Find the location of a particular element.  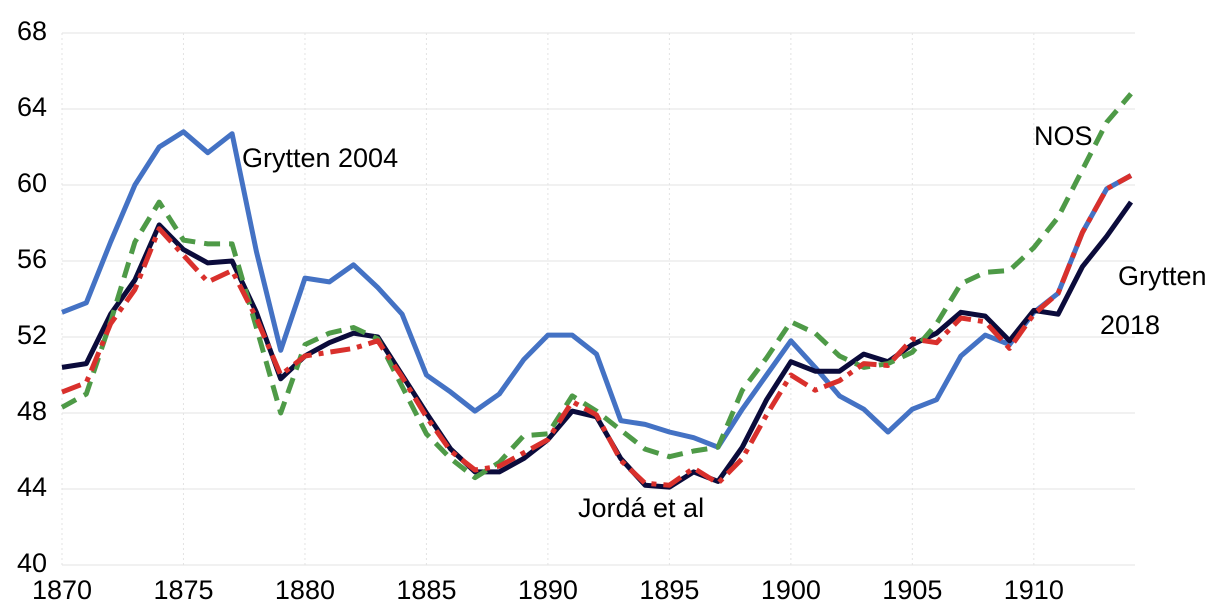

x-tick-label: 1870 is located at coordinates (62, 590).